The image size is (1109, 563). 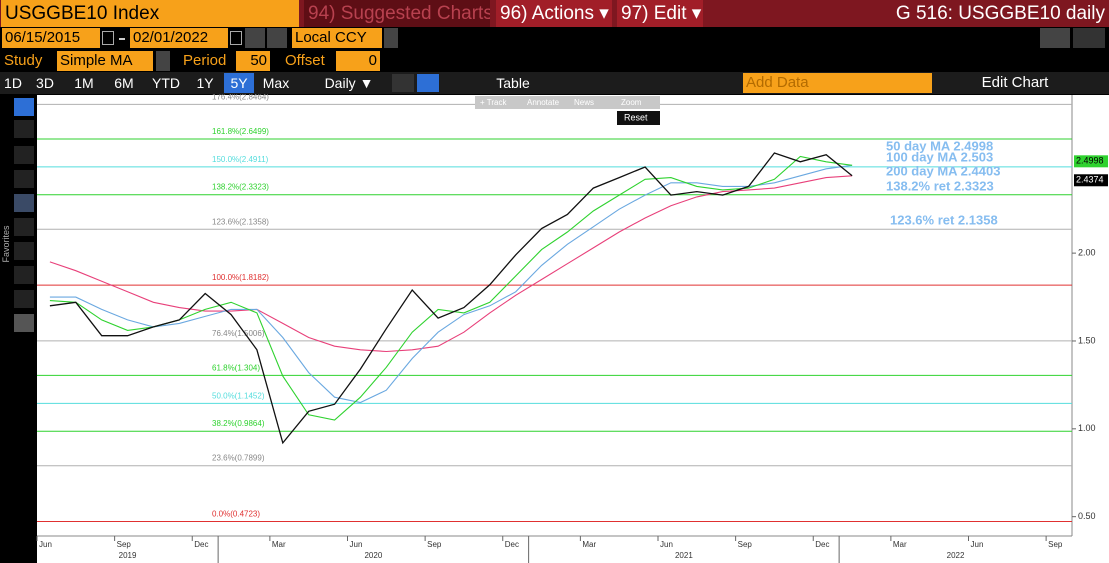 What do you see at coordinates (956, 555) in the screenshot?
I see `x-year-label: 2022` at bounding box center [956, 555].